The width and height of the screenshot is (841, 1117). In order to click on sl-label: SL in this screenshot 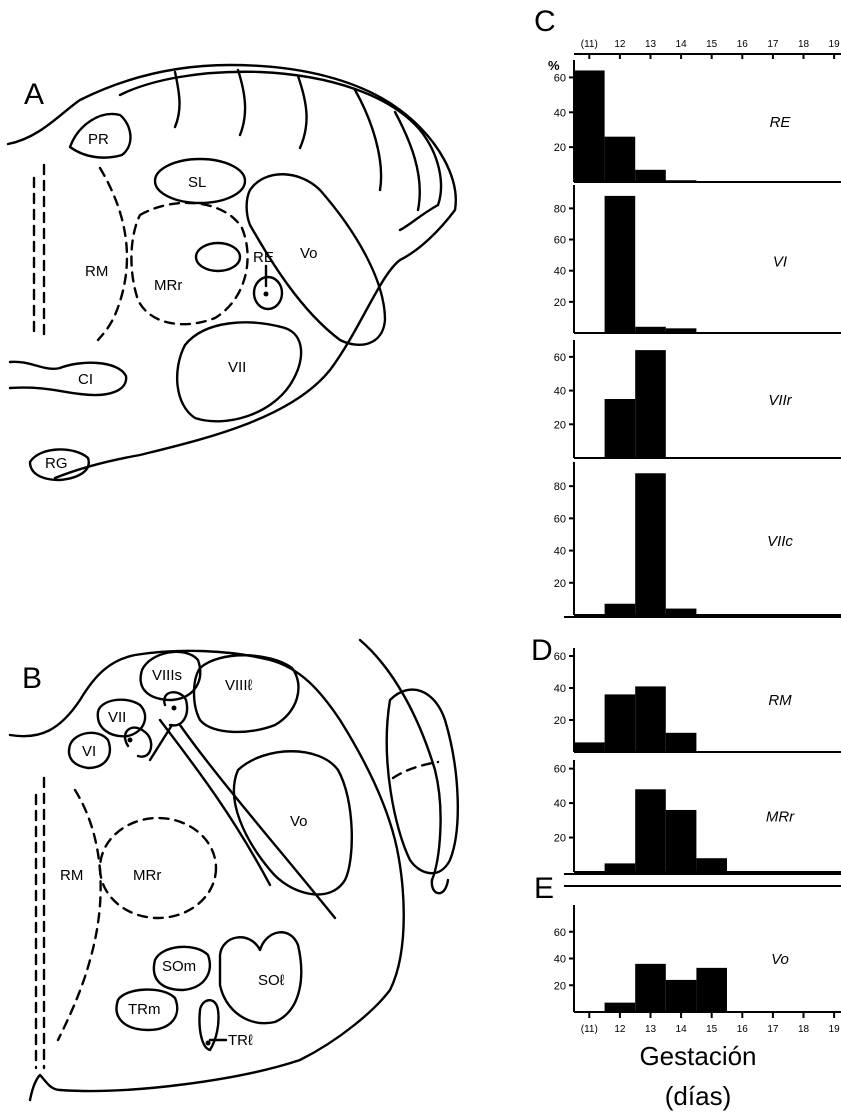, I will do `click(197, 182)`.